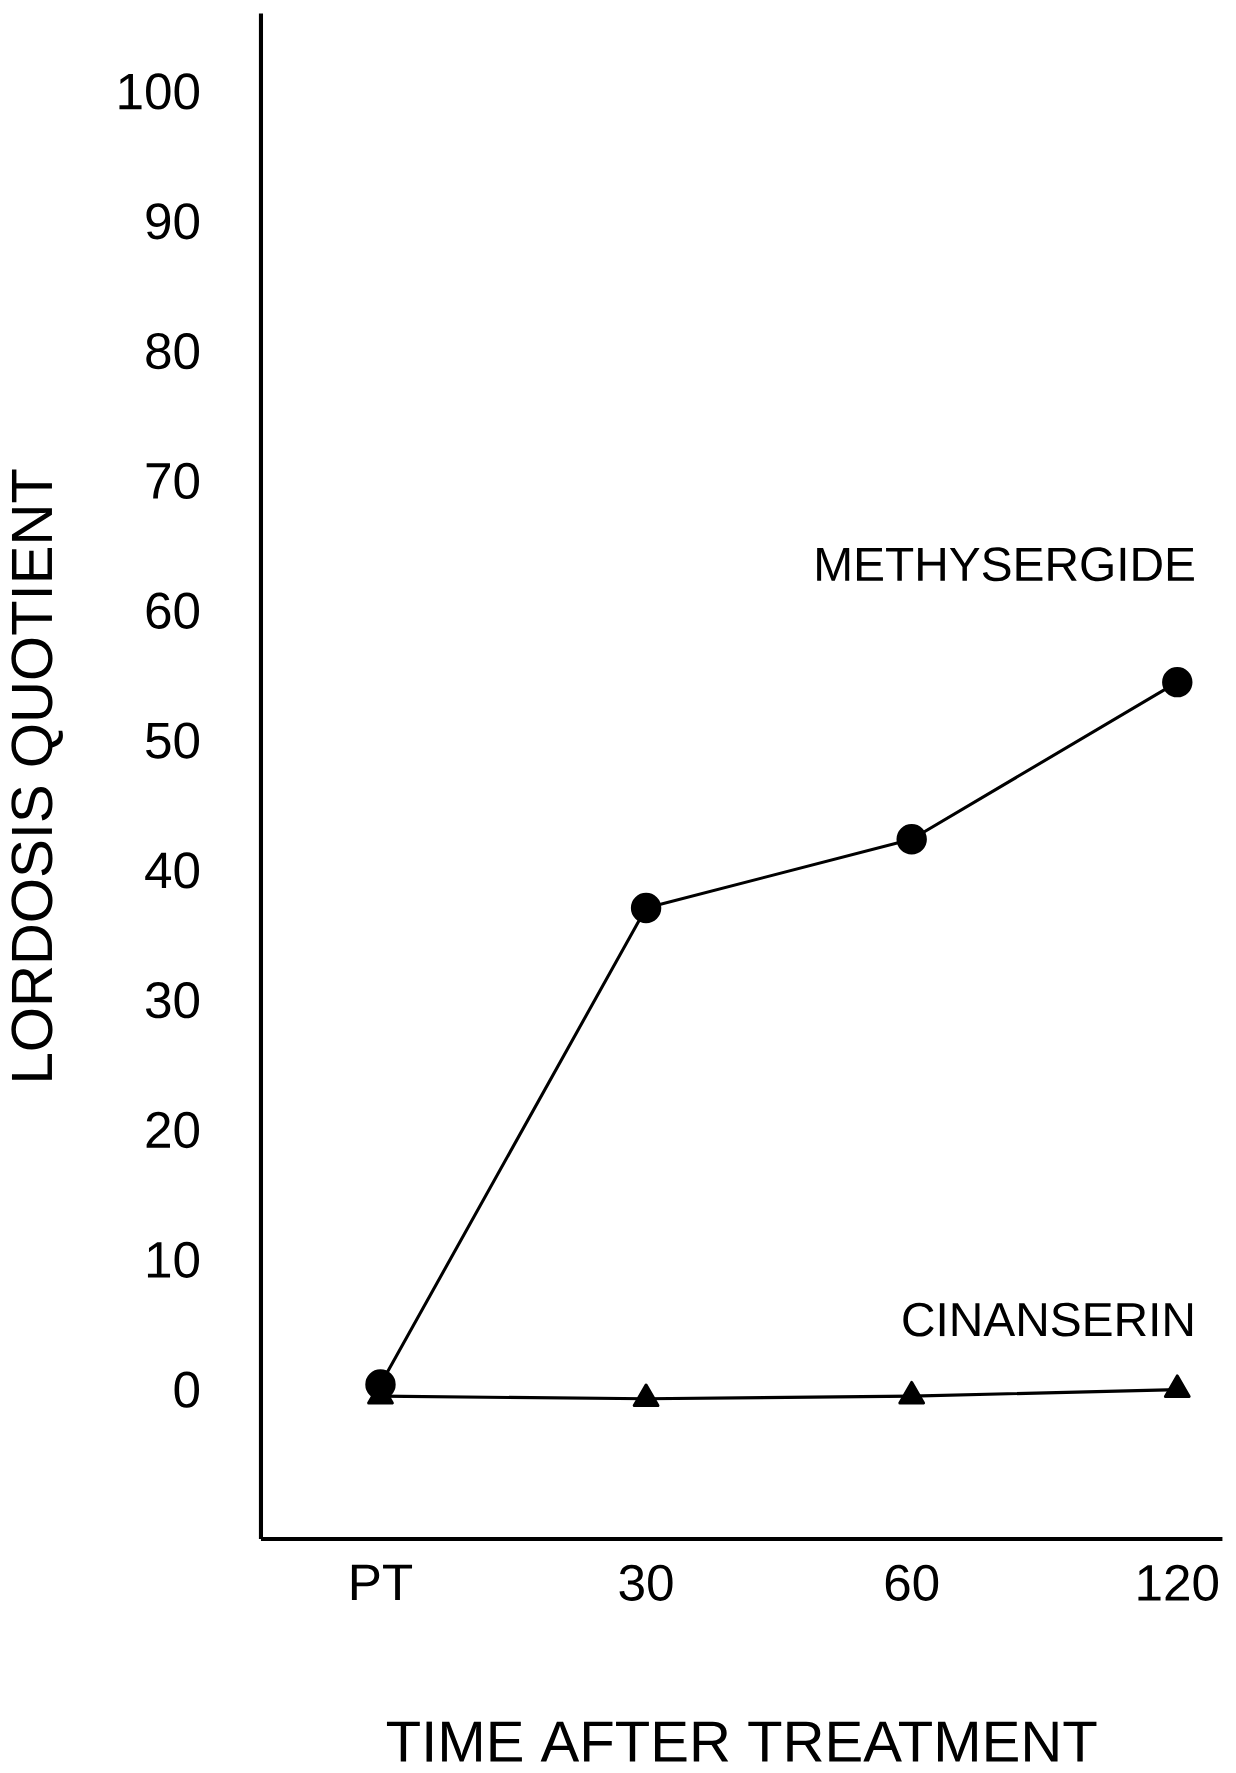 This screenshot has width=1236, height=1773. Describe the element at coordinates (912, 1582) in the screenshot. I see `x-tick-label: 60` at that location.